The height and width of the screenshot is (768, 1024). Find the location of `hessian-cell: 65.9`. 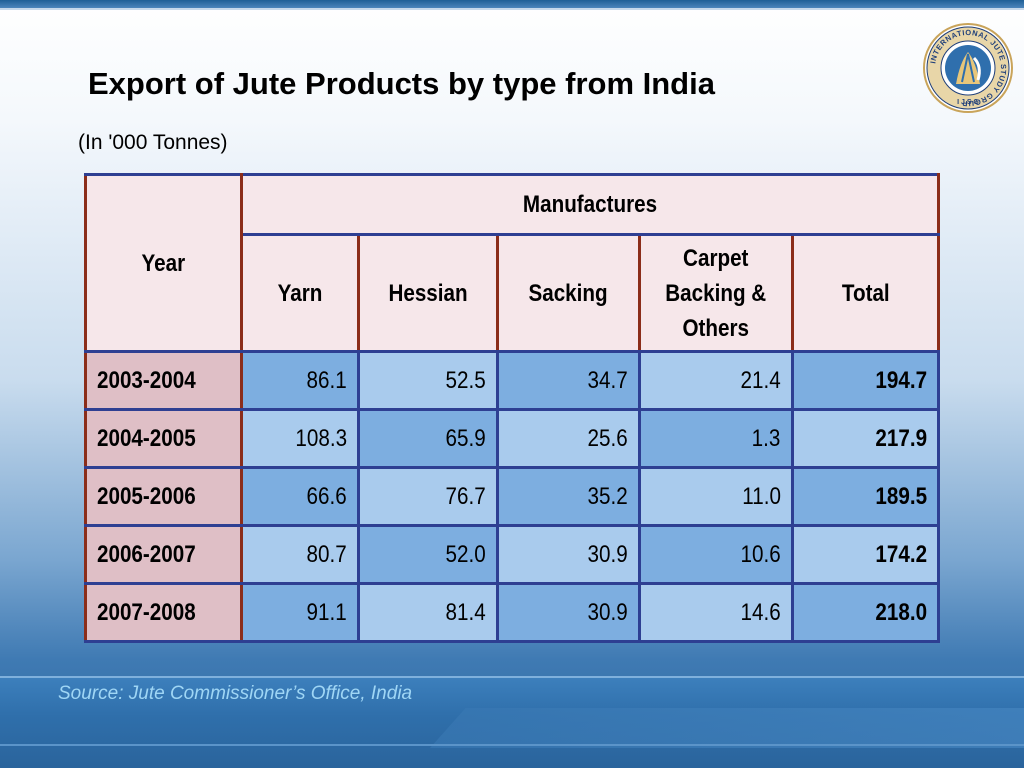

hessian-cell: 65.9 is located at coordinates (427, 438).